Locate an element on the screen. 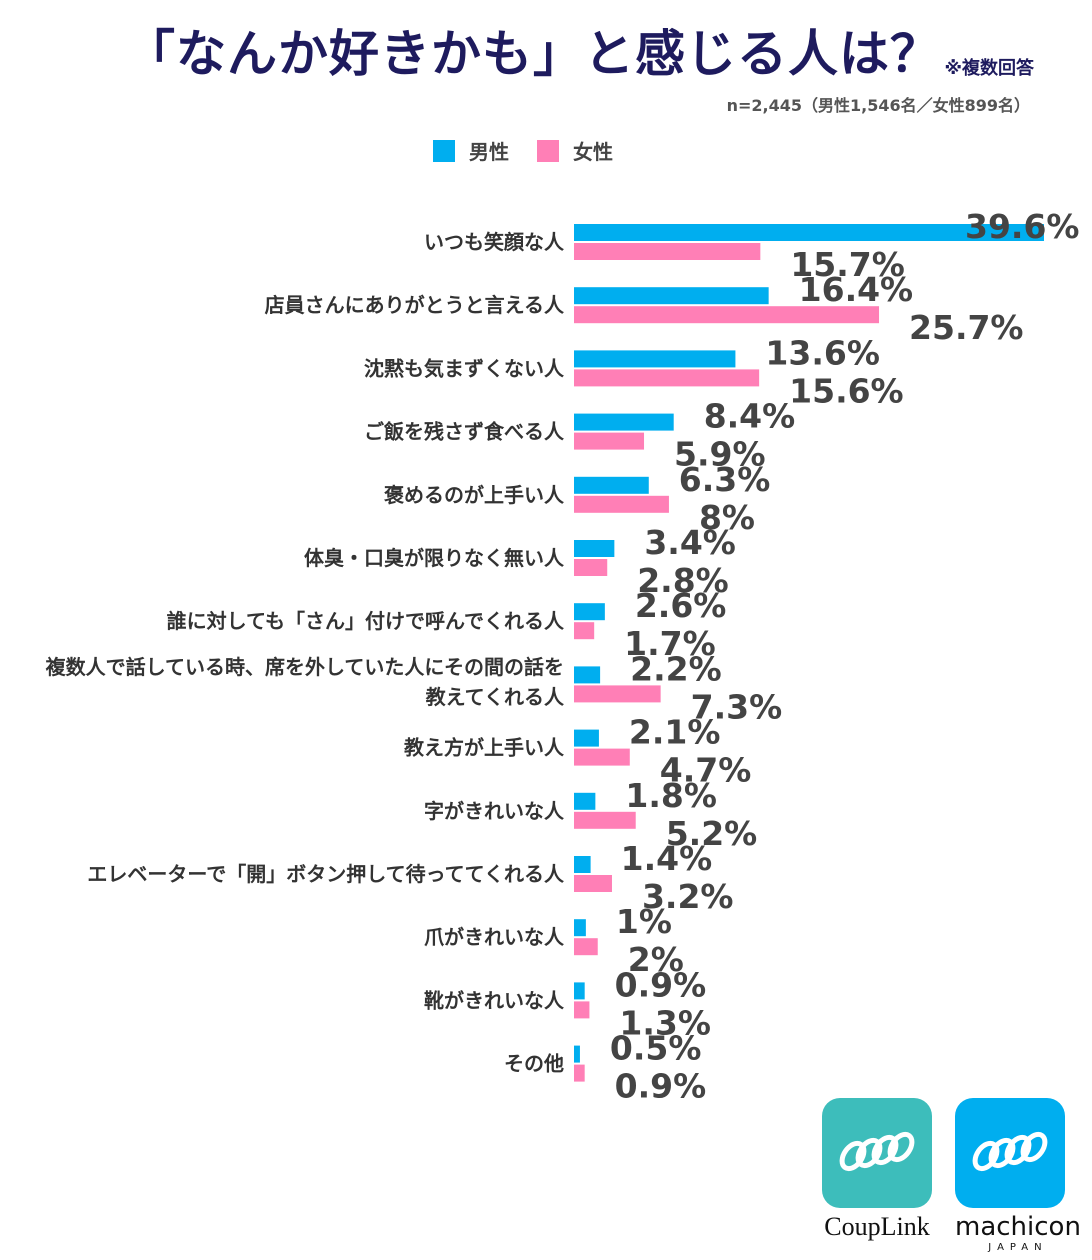 The height and width of the screenshot is (1260, 1092). machicon-logo-name: machicon is located at coordinates (1018, 1227).